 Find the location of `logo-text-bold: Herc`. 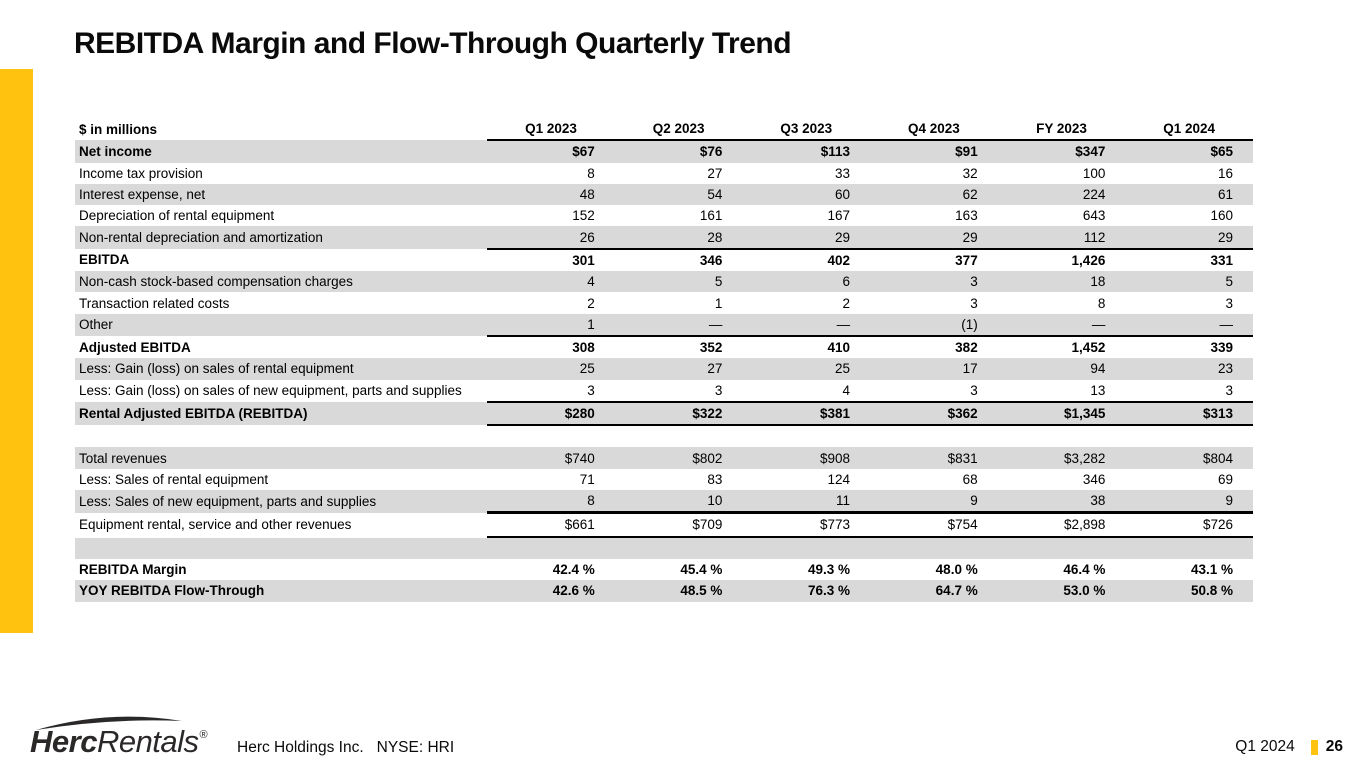

logo-text-bold: Herc is located at coordinates (63, 741).